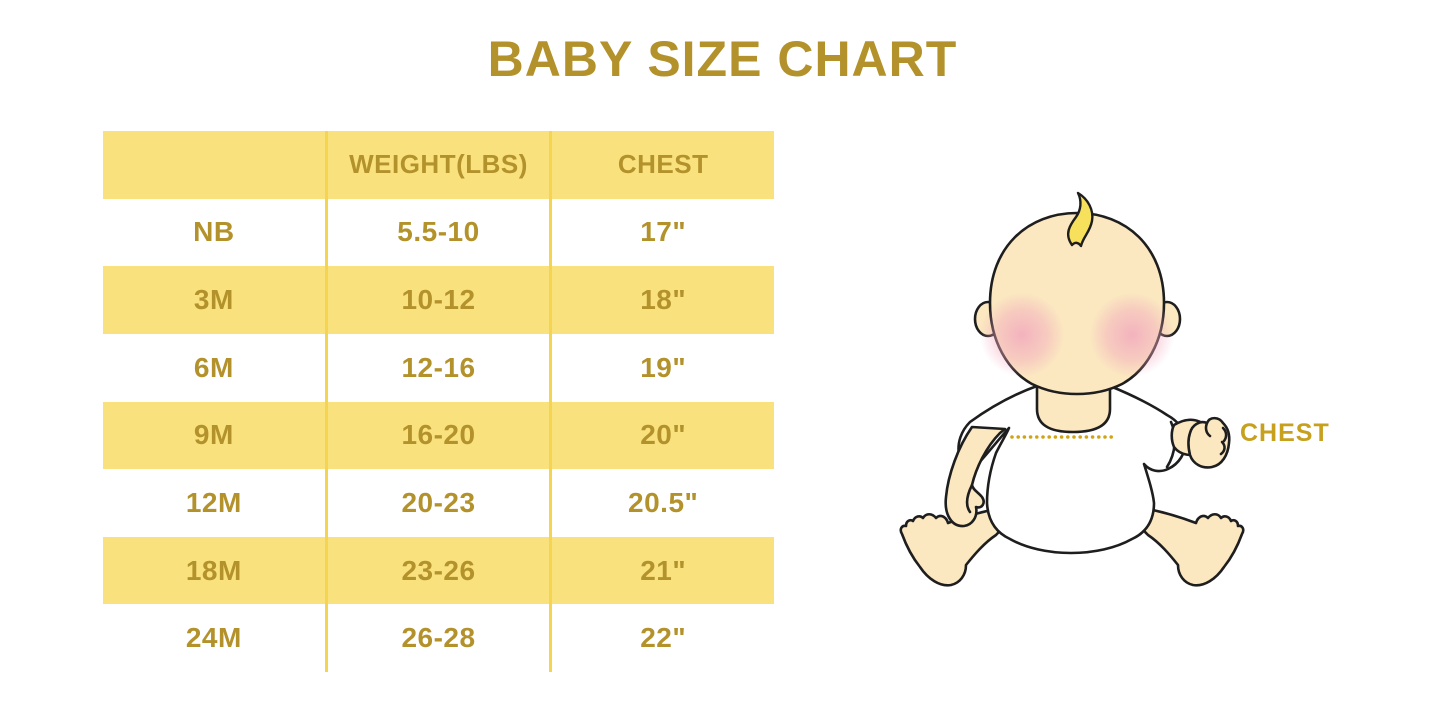  Describe the element at coordinates (969, 498) in the screenshot. I see `baby-left-hand-curl-line` at that location.